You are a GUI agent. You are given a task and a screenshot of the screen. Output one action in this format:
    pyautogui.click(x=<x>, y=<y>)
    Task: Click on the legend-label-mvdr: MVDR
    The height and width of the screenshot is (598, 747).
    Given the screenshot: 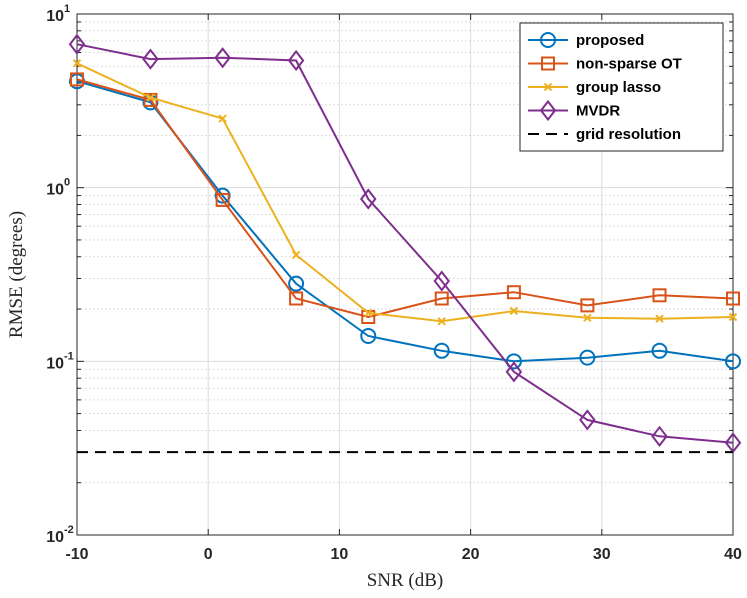 What is the action you would take?
    pyautogui.click(x=598, y=111)
    